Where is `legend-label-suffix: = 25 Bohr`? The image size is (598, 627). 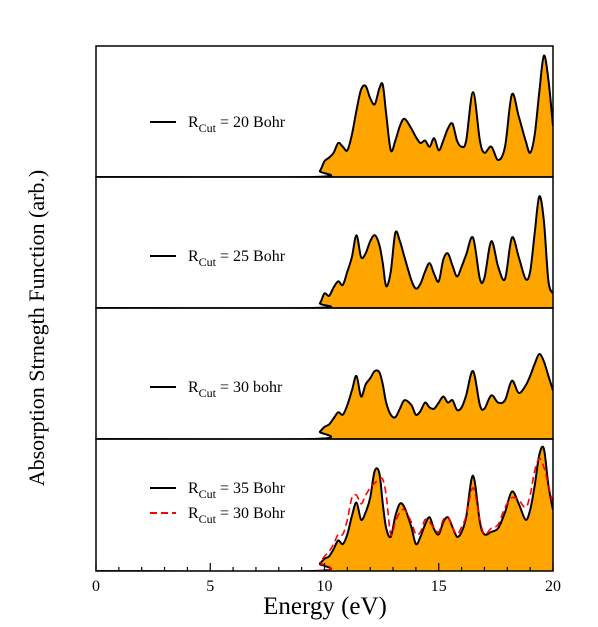 legend-label-suffix: = 25 Bohr is located at coordinates (251, 256).